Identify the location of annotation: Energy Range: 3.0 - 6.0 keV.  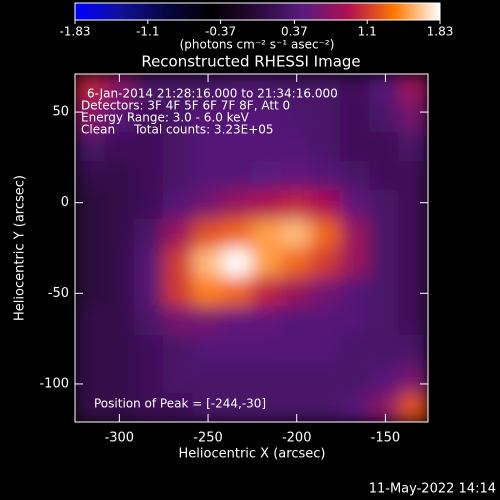
(165, 118).